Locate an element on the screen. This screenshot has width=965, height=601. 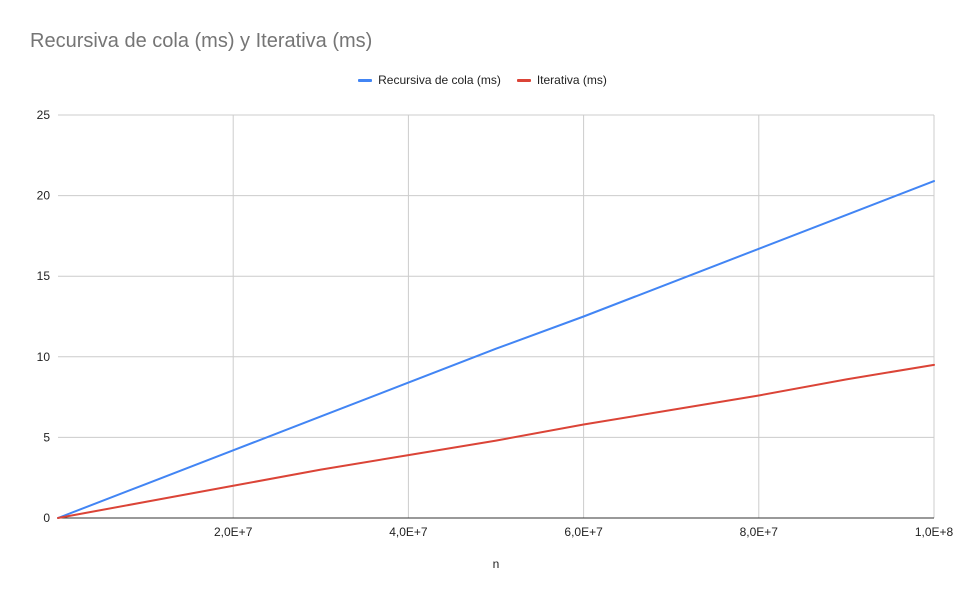
y-tick-label-3: 15 is located at coordinates (44, 276).